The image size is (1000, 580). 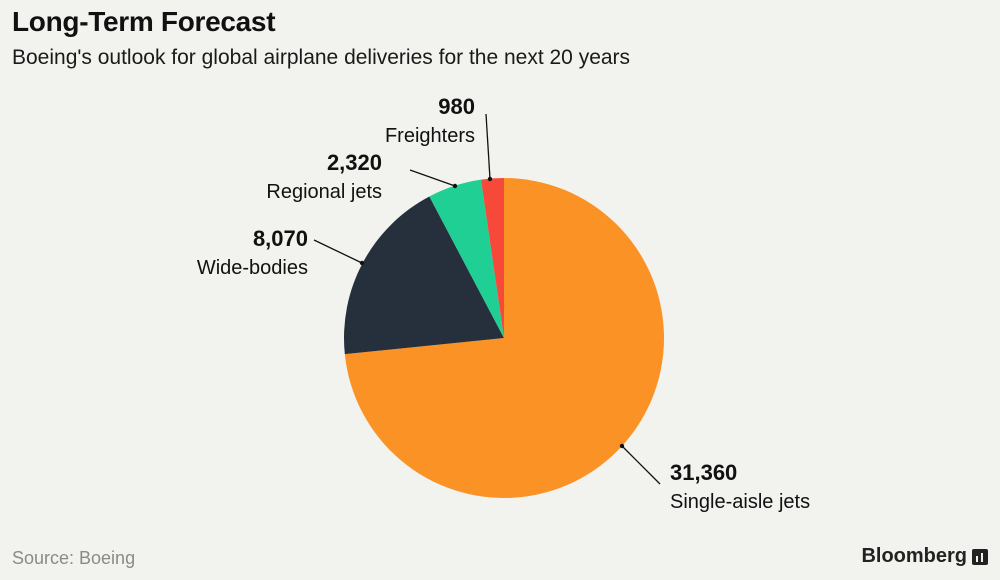 I want to click on leader-line-single-aisle-jets, so click(x=641, y=465).